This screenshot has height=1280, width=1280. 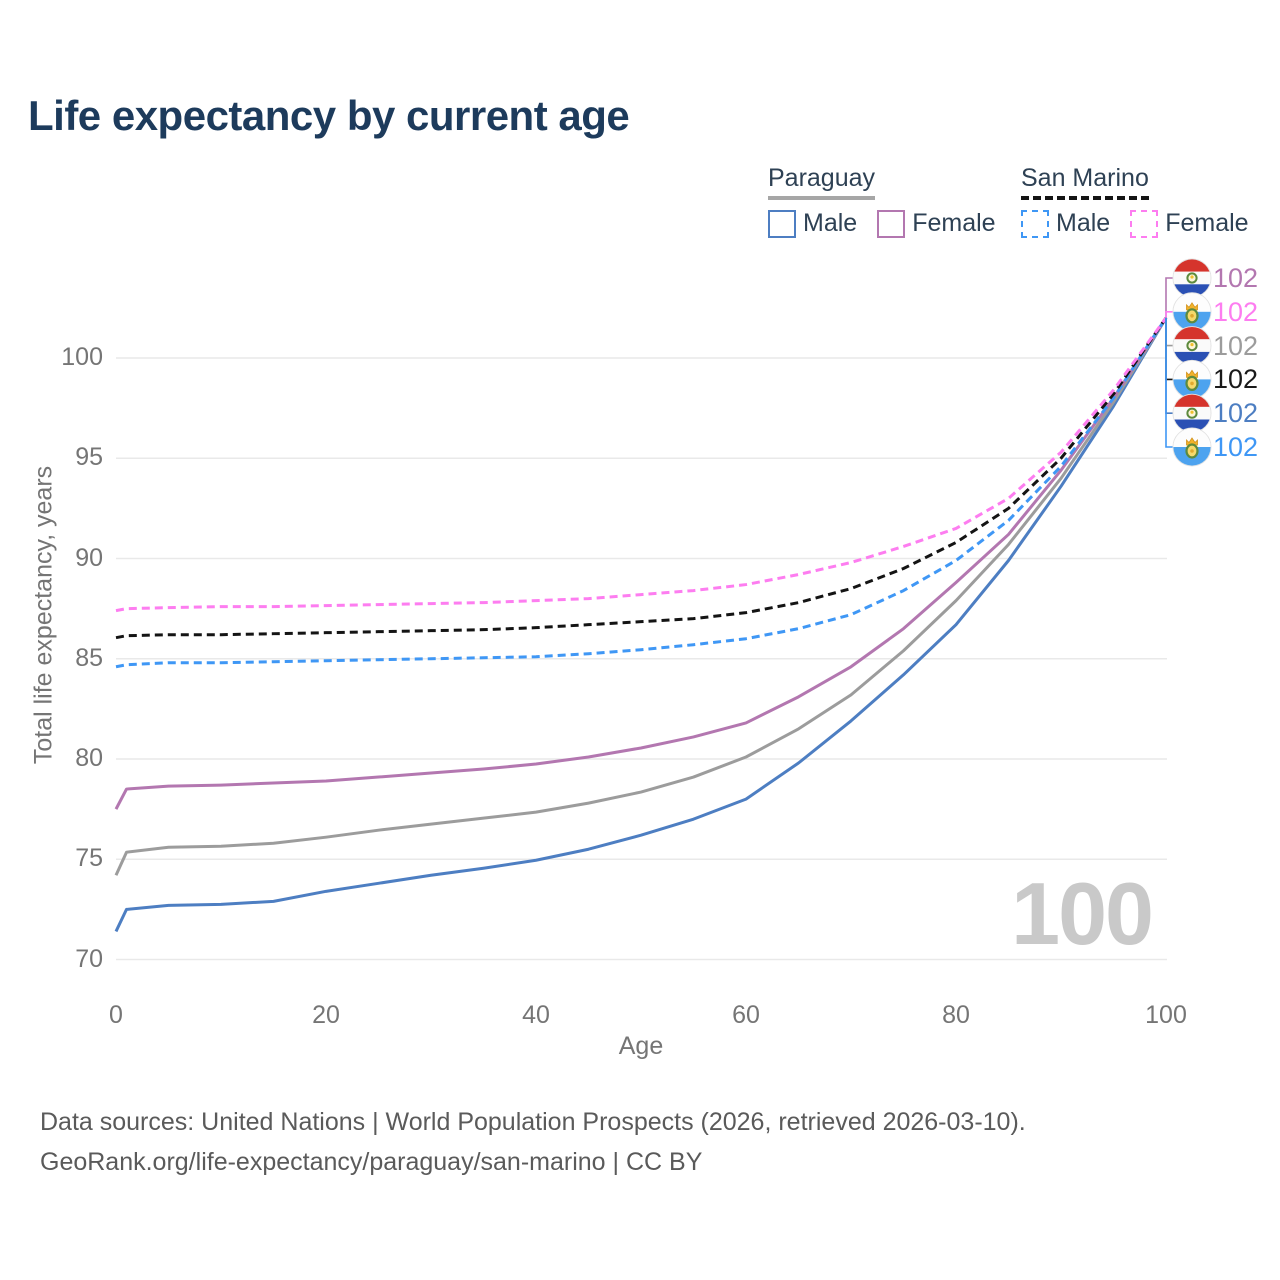 I want to click on legend-item-san-marino-male: Male, so click(x=1065, y=223).